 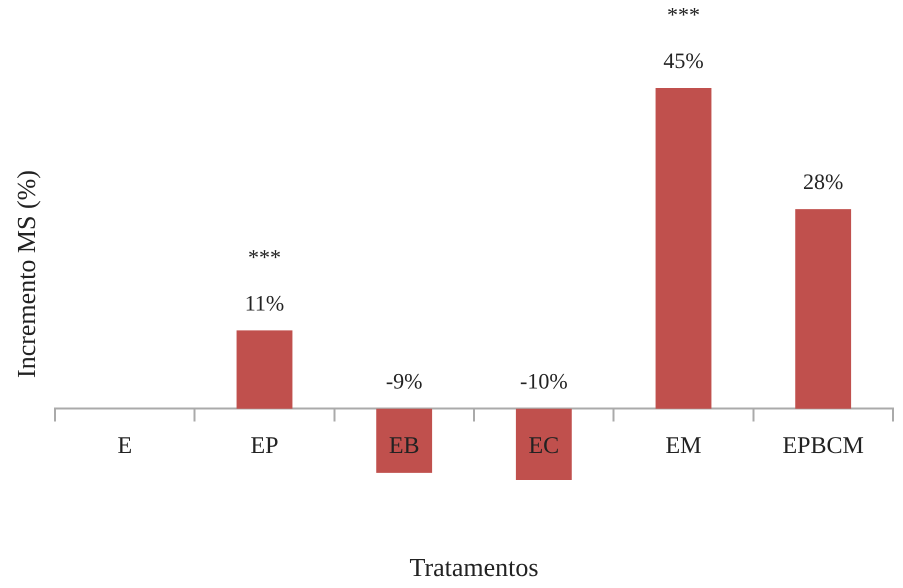 I want to click on data-label: 45%, so click(x=683, y=60).